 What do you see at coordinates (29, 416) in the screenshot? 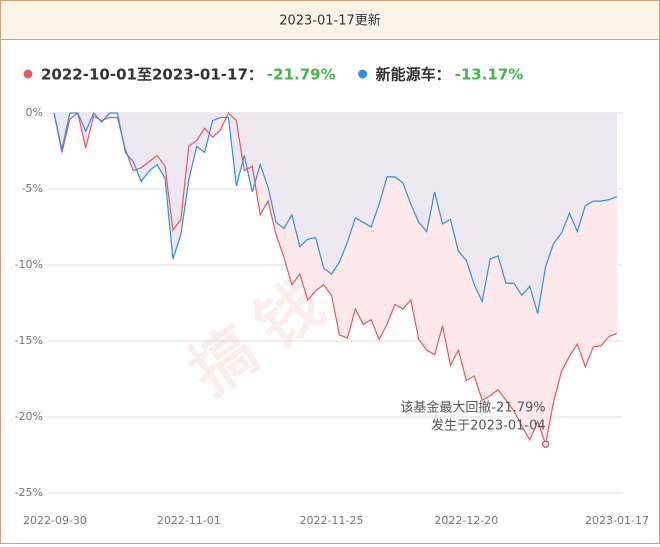
I see `y-tick-label: -20%` at bounding box center [29, 416].